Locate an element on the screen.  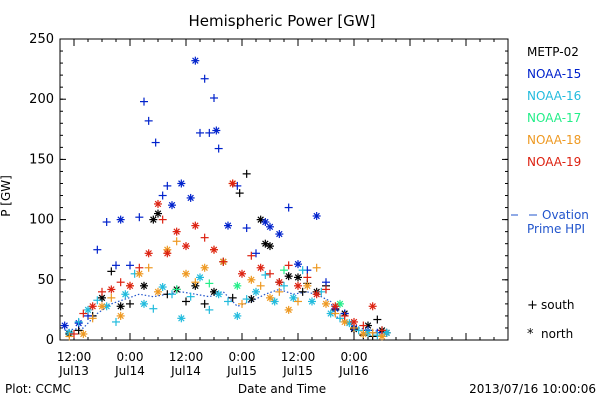
x-tick-date: Jul13 is located at coordinates (73, 371).